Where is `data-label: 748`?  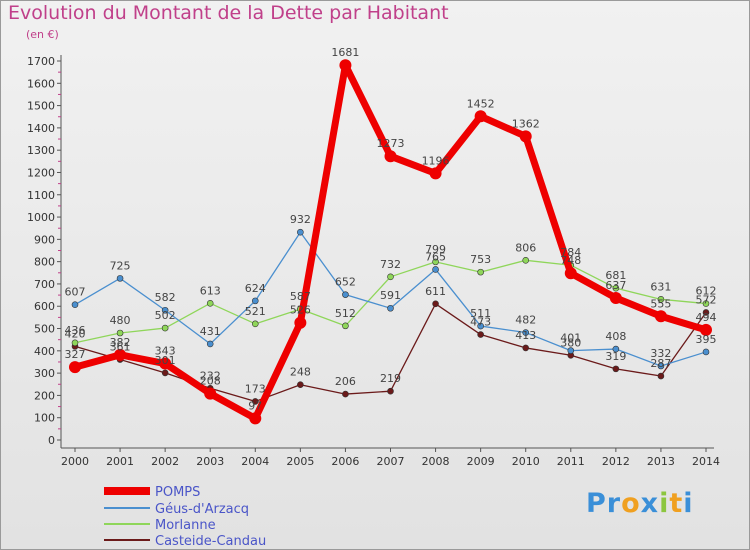 data-label: 748 is located at coordinates (570, 260).